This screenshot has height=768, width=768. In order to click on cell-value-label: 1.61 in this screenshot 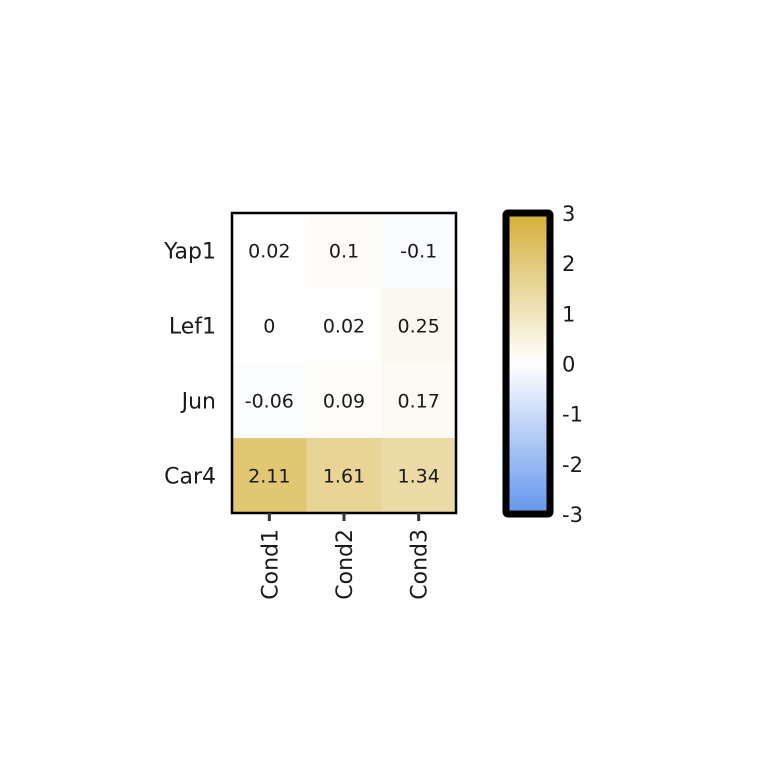, I will do `click(344, 477)`.